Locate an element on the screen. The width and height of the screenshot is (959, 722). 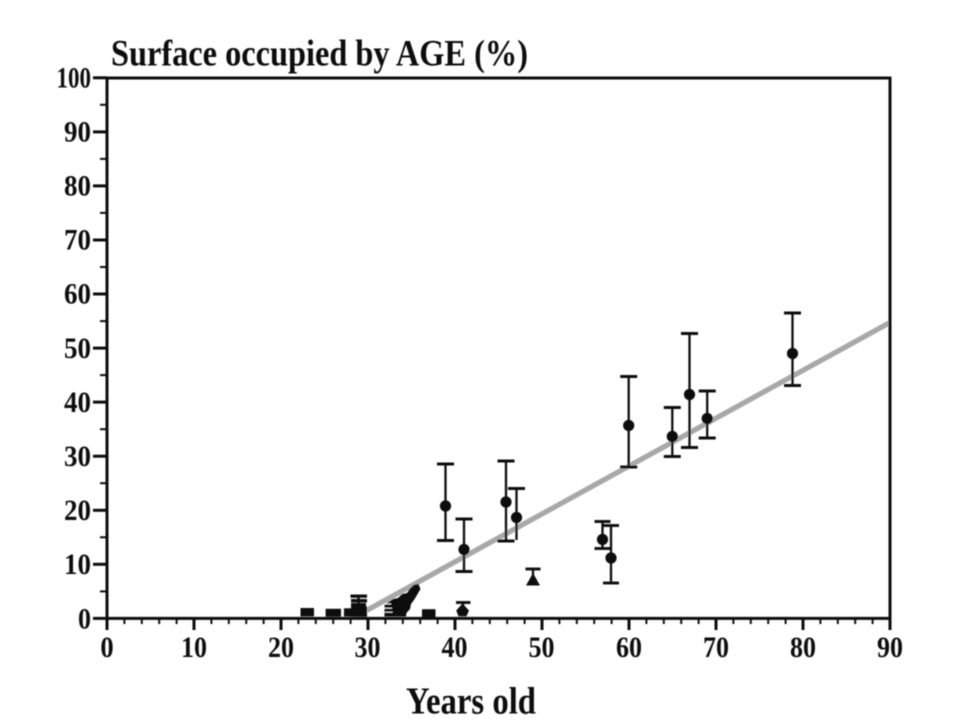
svg-text: 100 is located at coordinates (74, 79).